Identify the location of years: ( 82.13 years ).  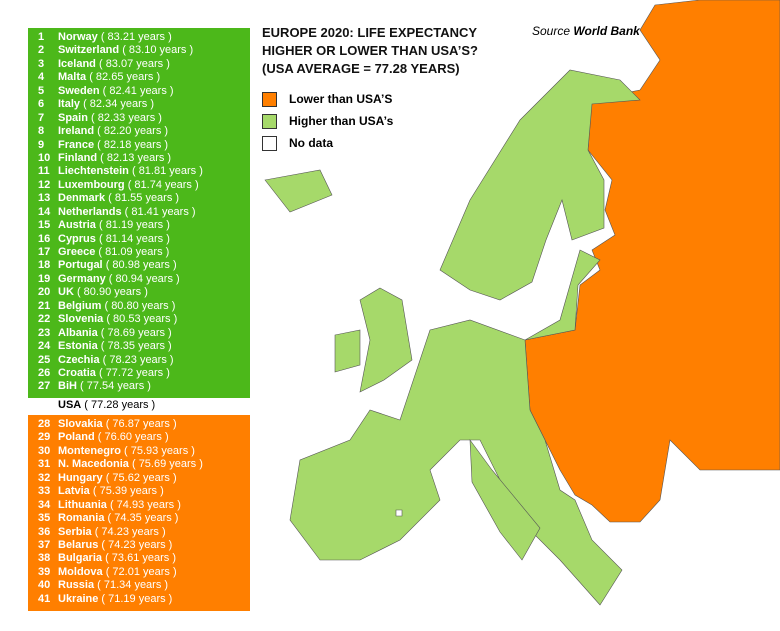
(136, 157).